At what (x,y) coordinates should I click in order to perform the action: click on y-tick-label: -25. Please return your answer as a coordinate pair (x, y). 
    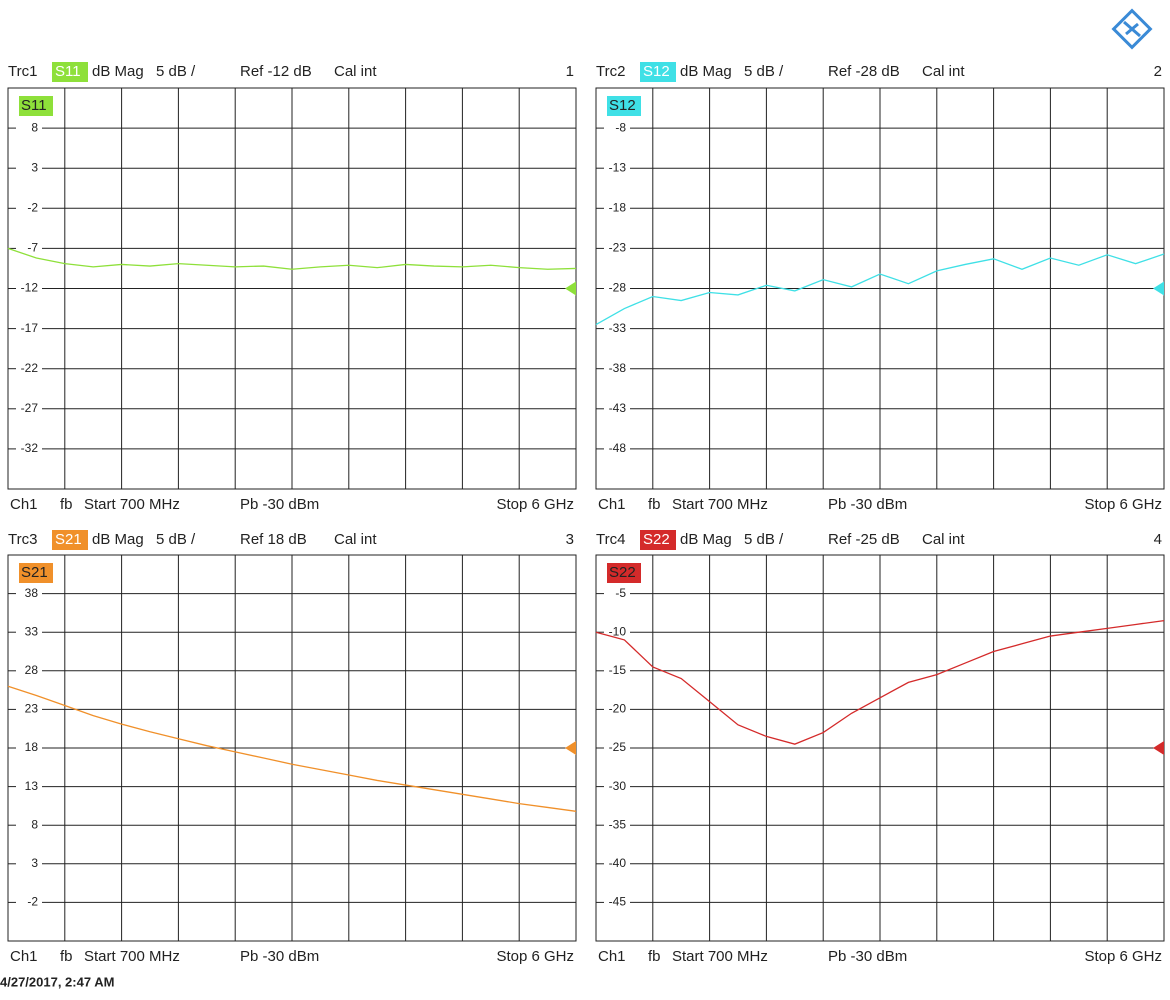
    Looking at the image, I should click on (618, 747).